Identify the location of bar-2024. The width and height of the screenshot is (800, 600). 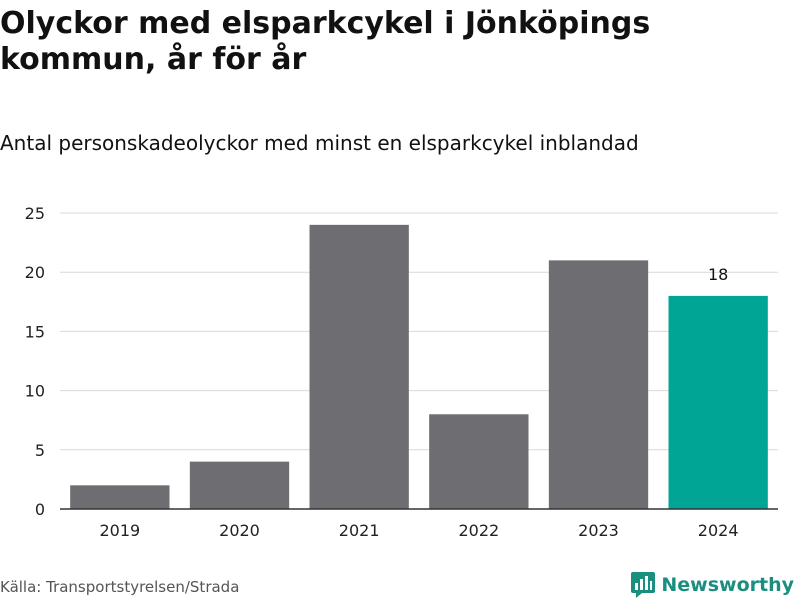
(718, 402).